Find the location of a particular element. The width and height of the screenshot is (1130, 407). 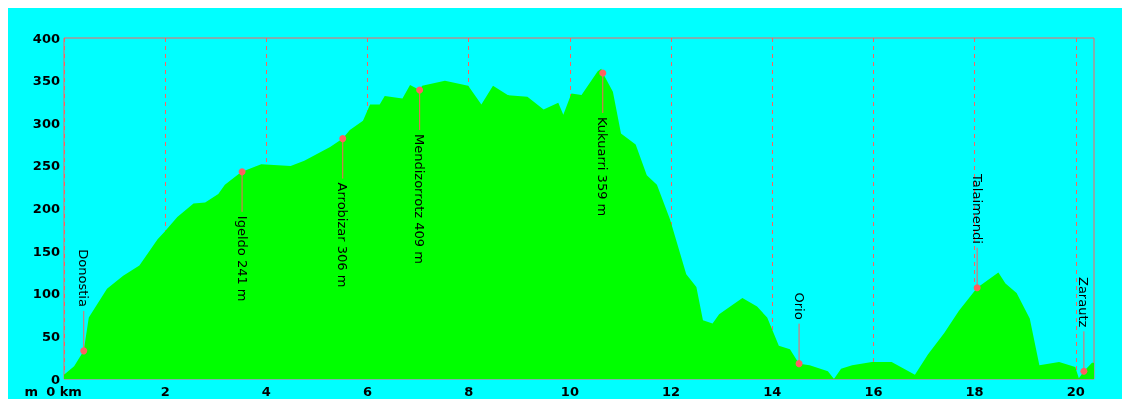

x-tick-label: 8 is located at coordinates (469, 391).